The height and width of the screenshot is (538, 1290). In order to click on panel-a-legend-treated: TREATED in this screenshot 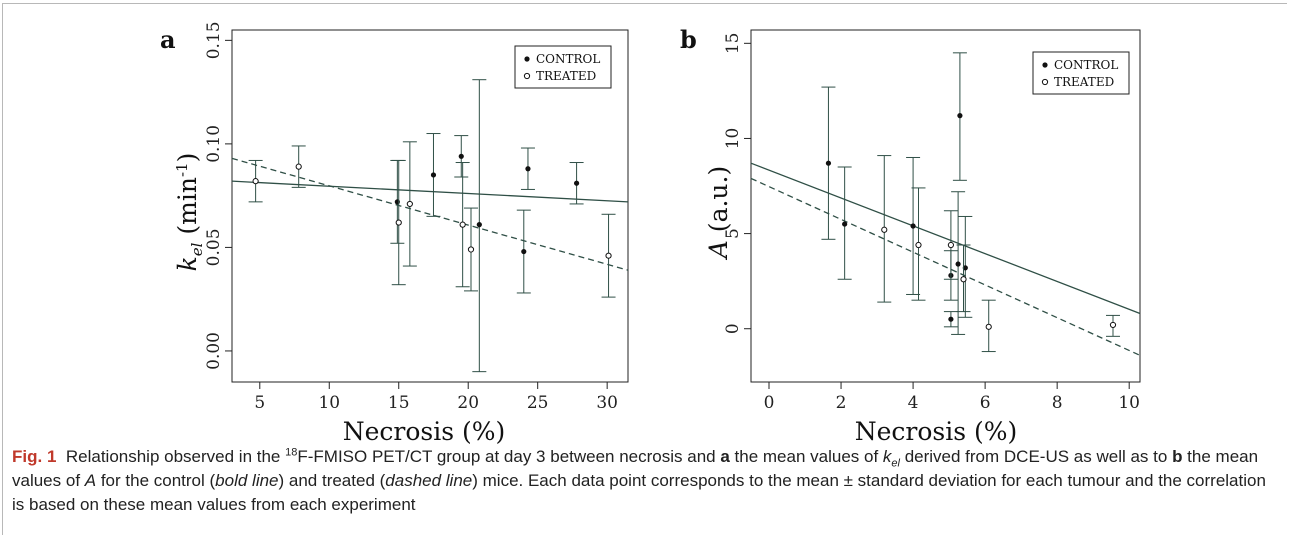, I will do `click(566, 76)`.